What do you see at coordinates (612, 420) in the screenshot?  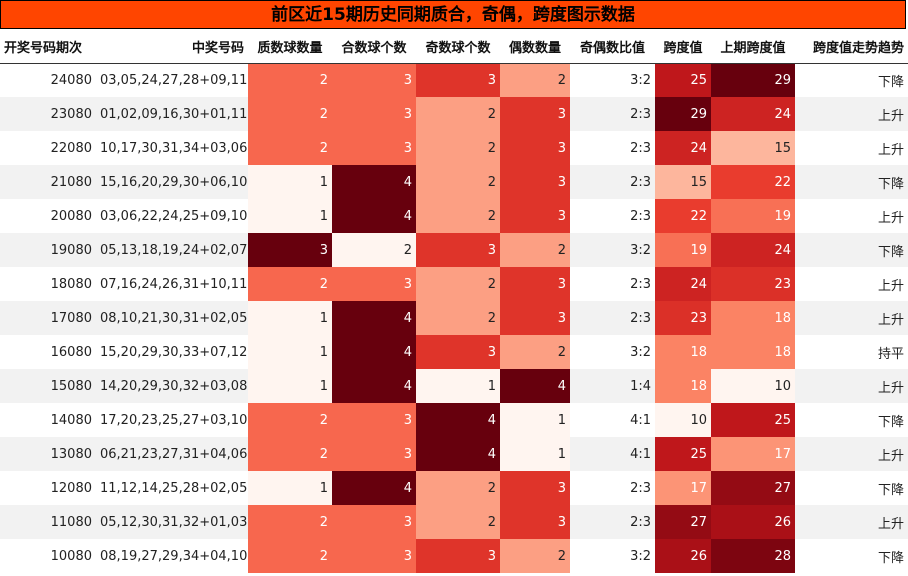 I see `cell-ratio: 4:1` at bounding box center [612, 420].